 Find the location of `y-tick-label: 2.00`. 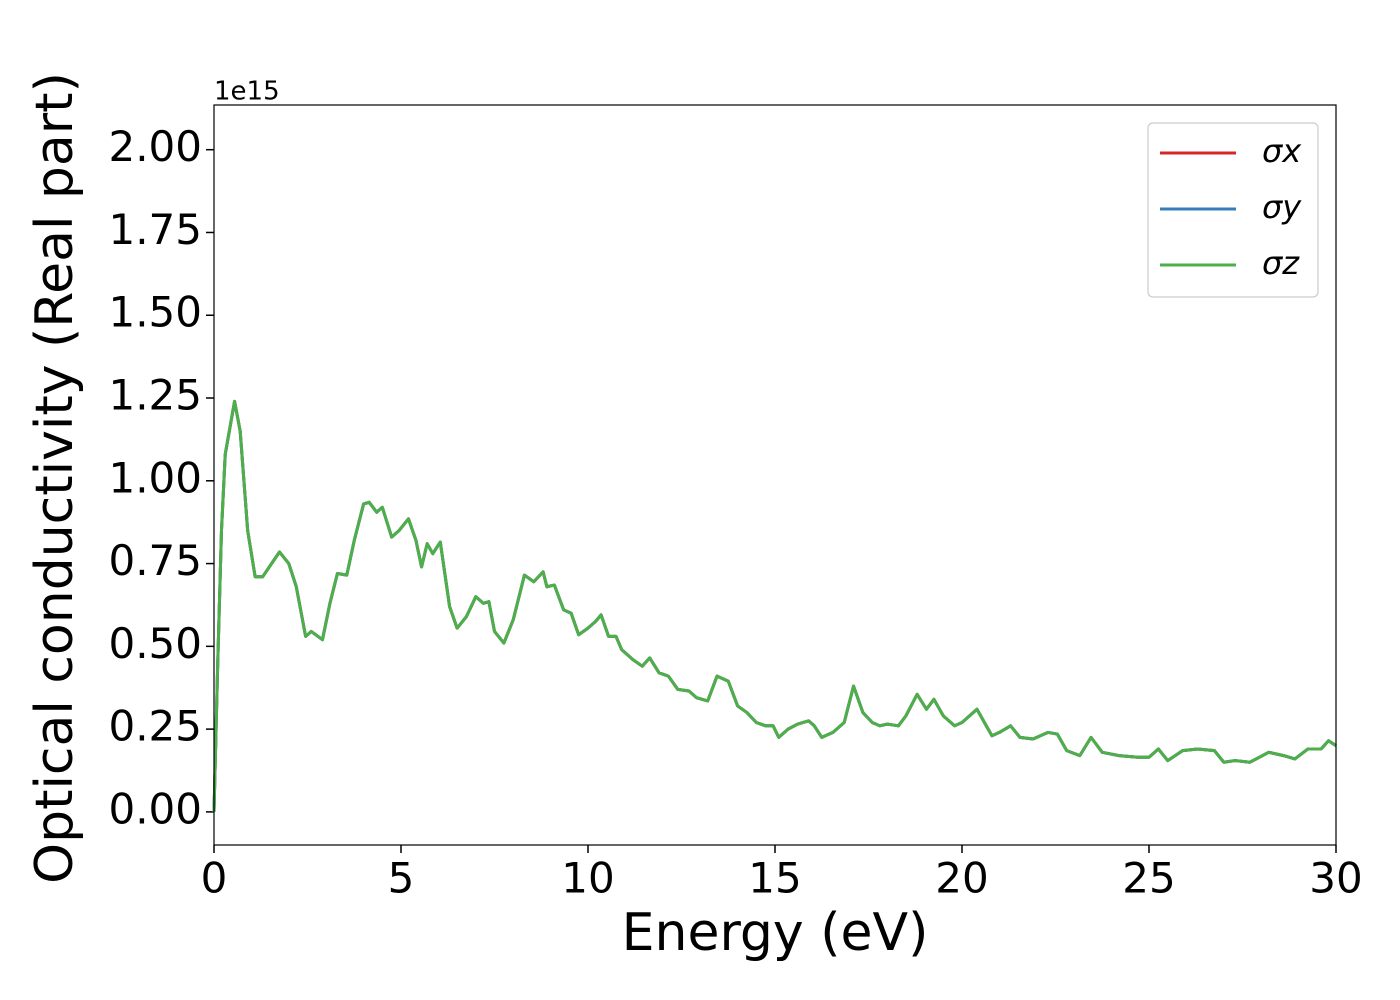

y-tick-label: 2.00 is located at coordinates (155, 146).